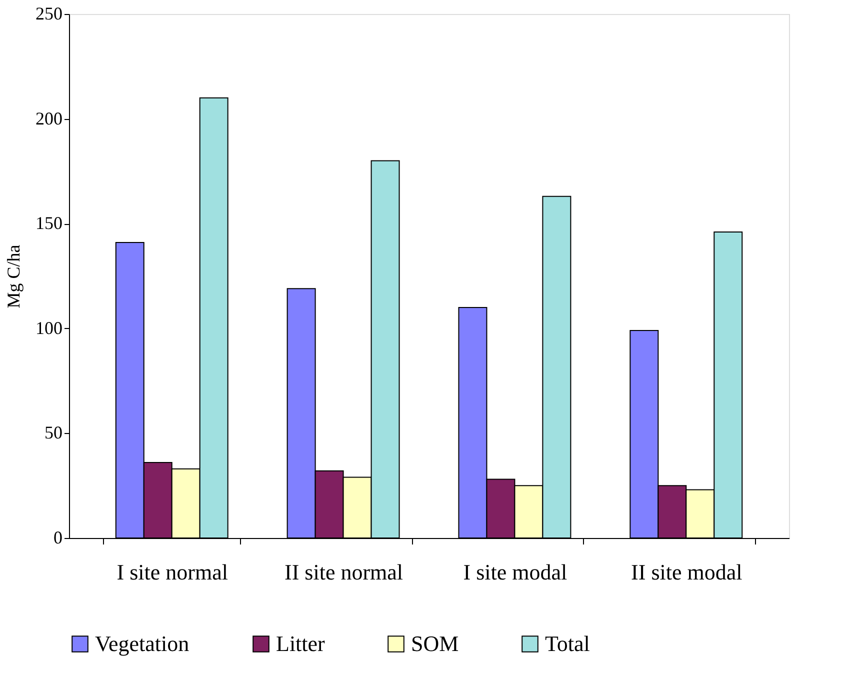 The width and height of the screenshot is (847, 693). I want to click on legend-label: Total, so click(567, 643).